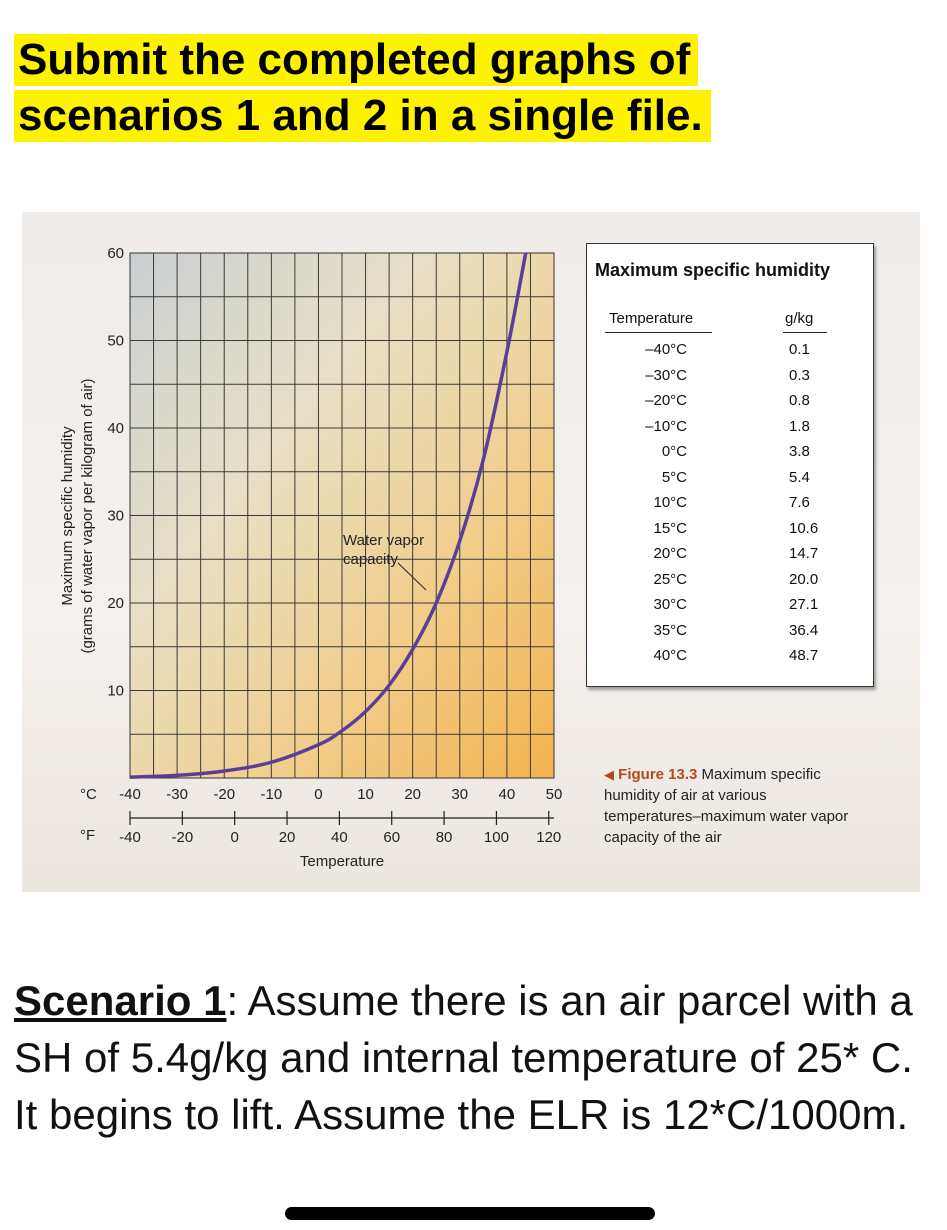 The image size is (947, 1230). I want to click on table-cell-value: 0.1, so click(799, 349).